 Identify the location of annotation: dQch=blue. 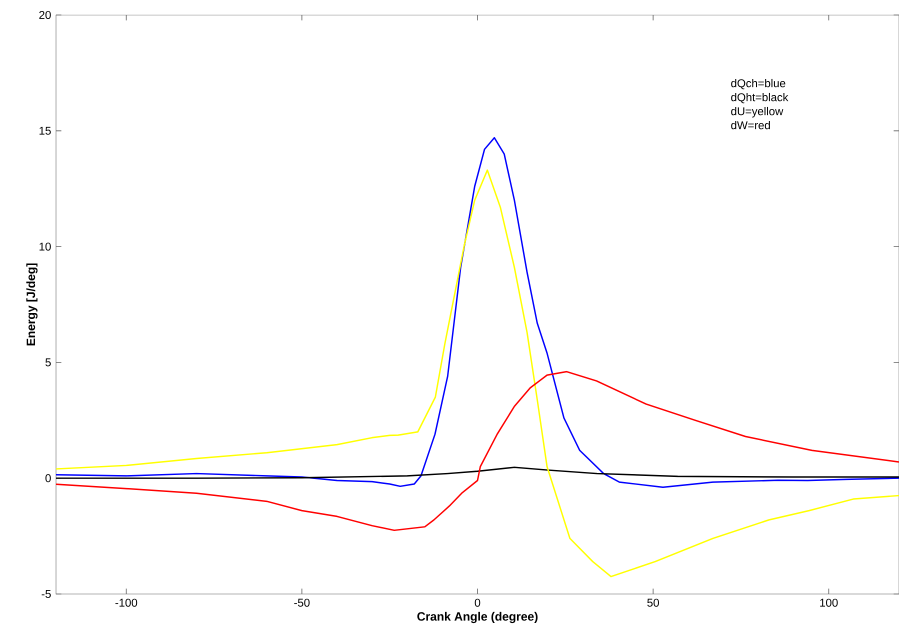
(758, 84).